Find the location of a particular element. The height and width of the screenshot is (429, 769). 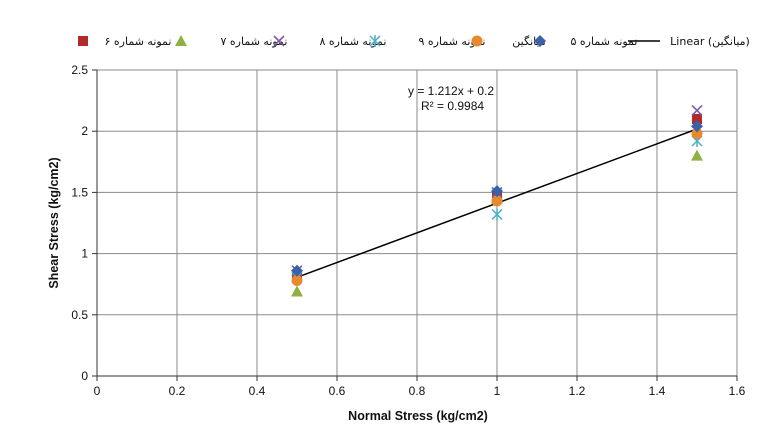

legend-marker-square is located at coordinates (83, 41).